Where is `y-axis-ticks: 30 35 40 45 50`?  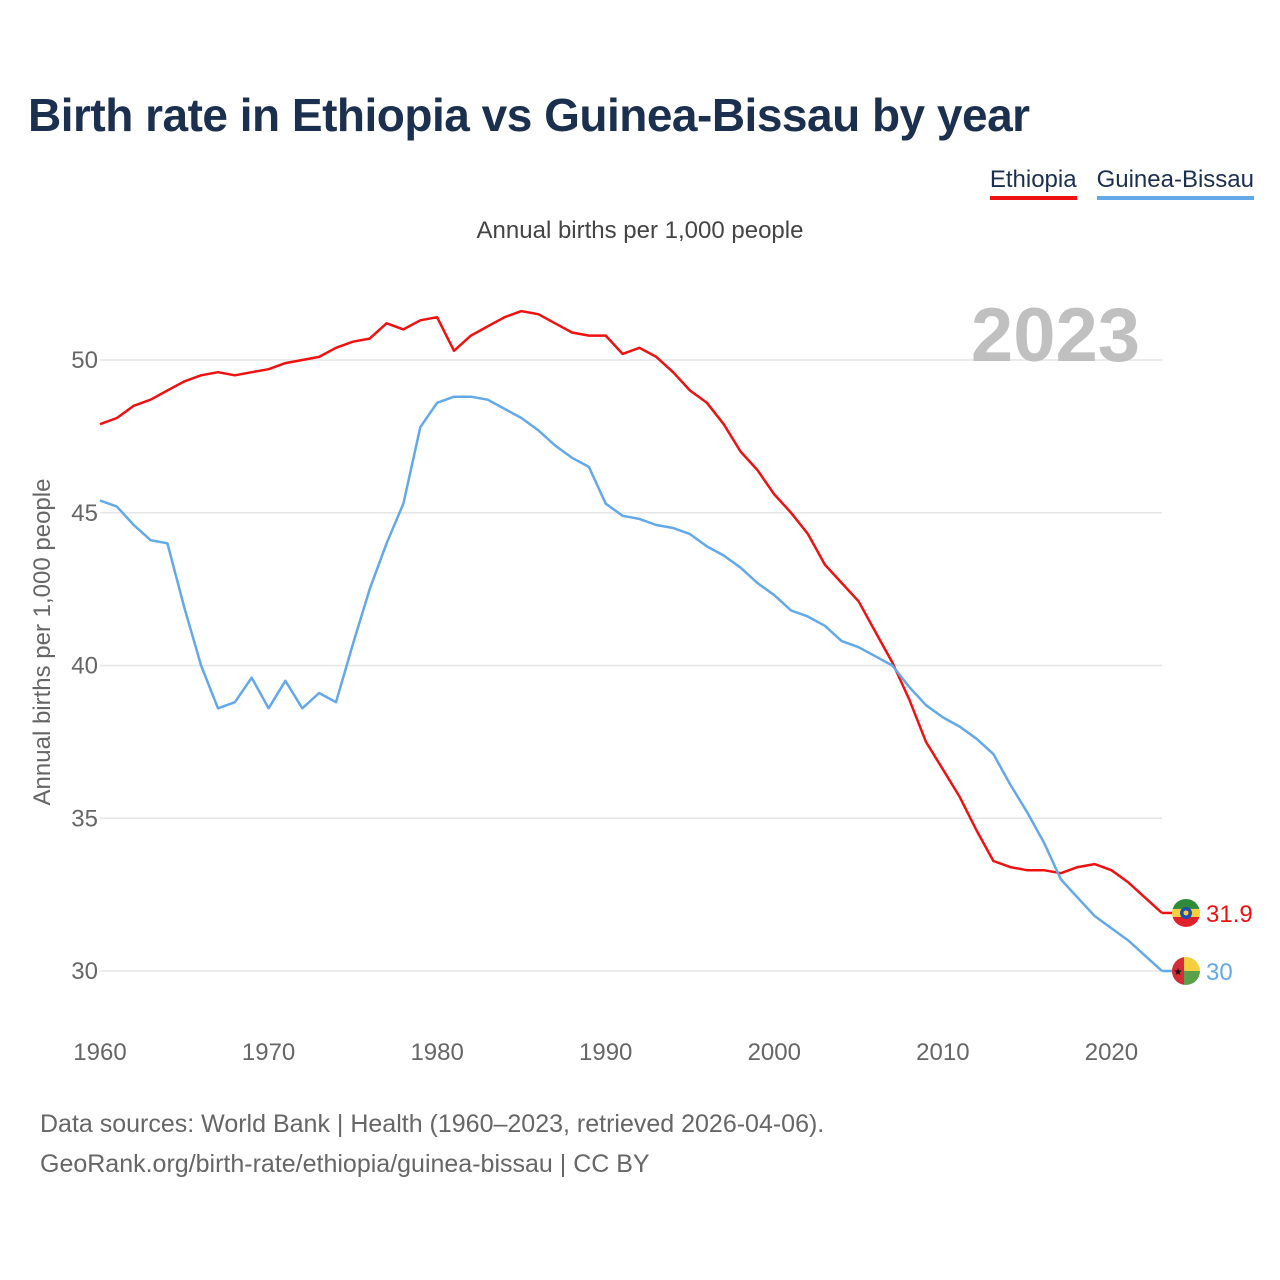
y-axis-ticks: 30 35 40 45 50 is located at coordinates (84, 666).